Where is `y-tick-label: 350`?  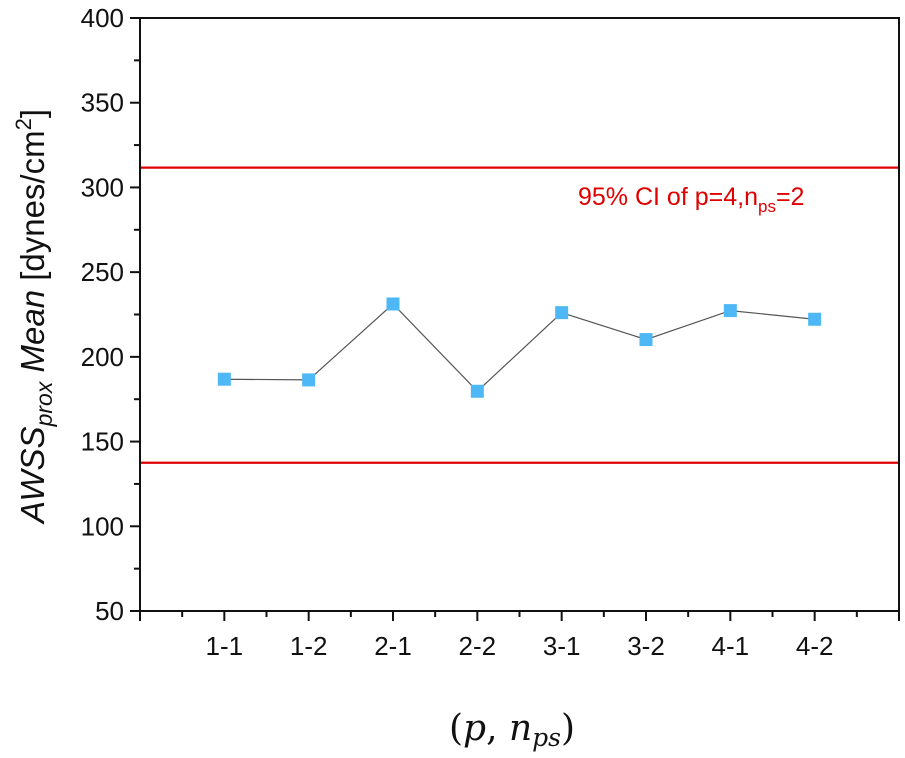 y-tick-label: 350 is located at coordinates (102, 103).